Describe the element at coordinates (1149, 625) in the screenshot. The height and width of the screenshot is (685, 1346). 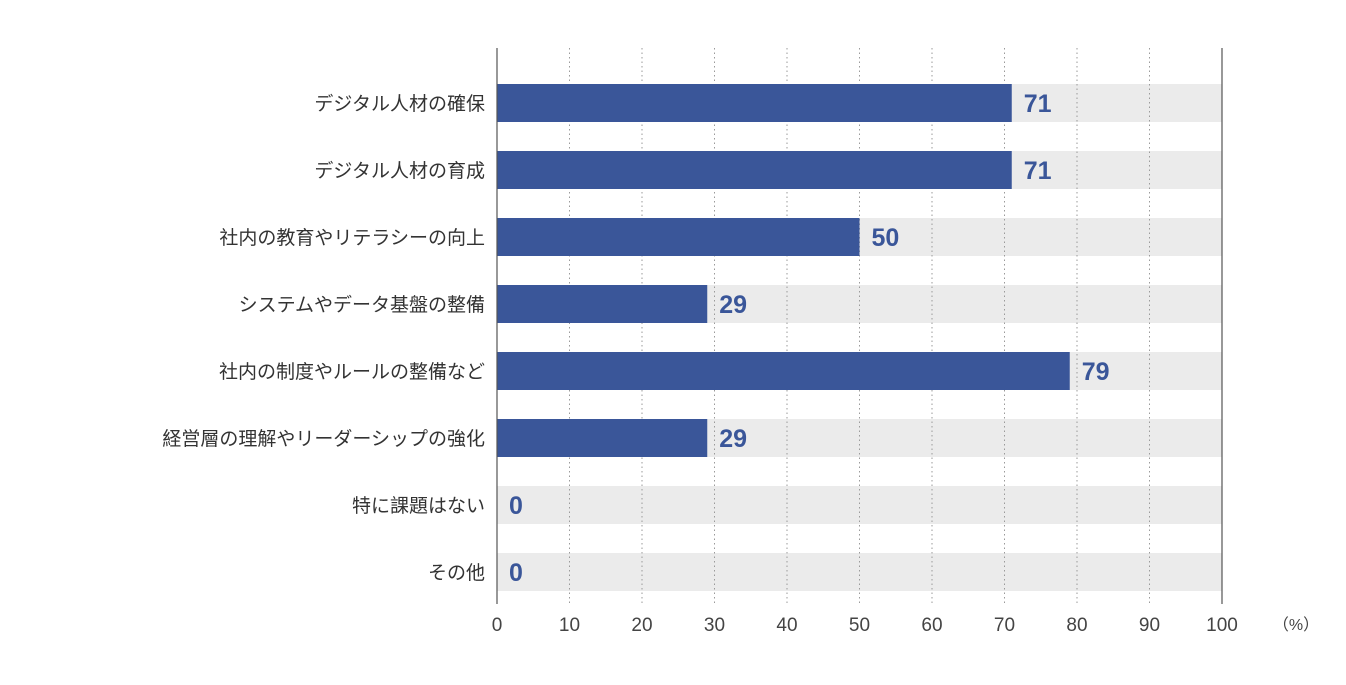
I see `x-tick-label: 90` at that location.